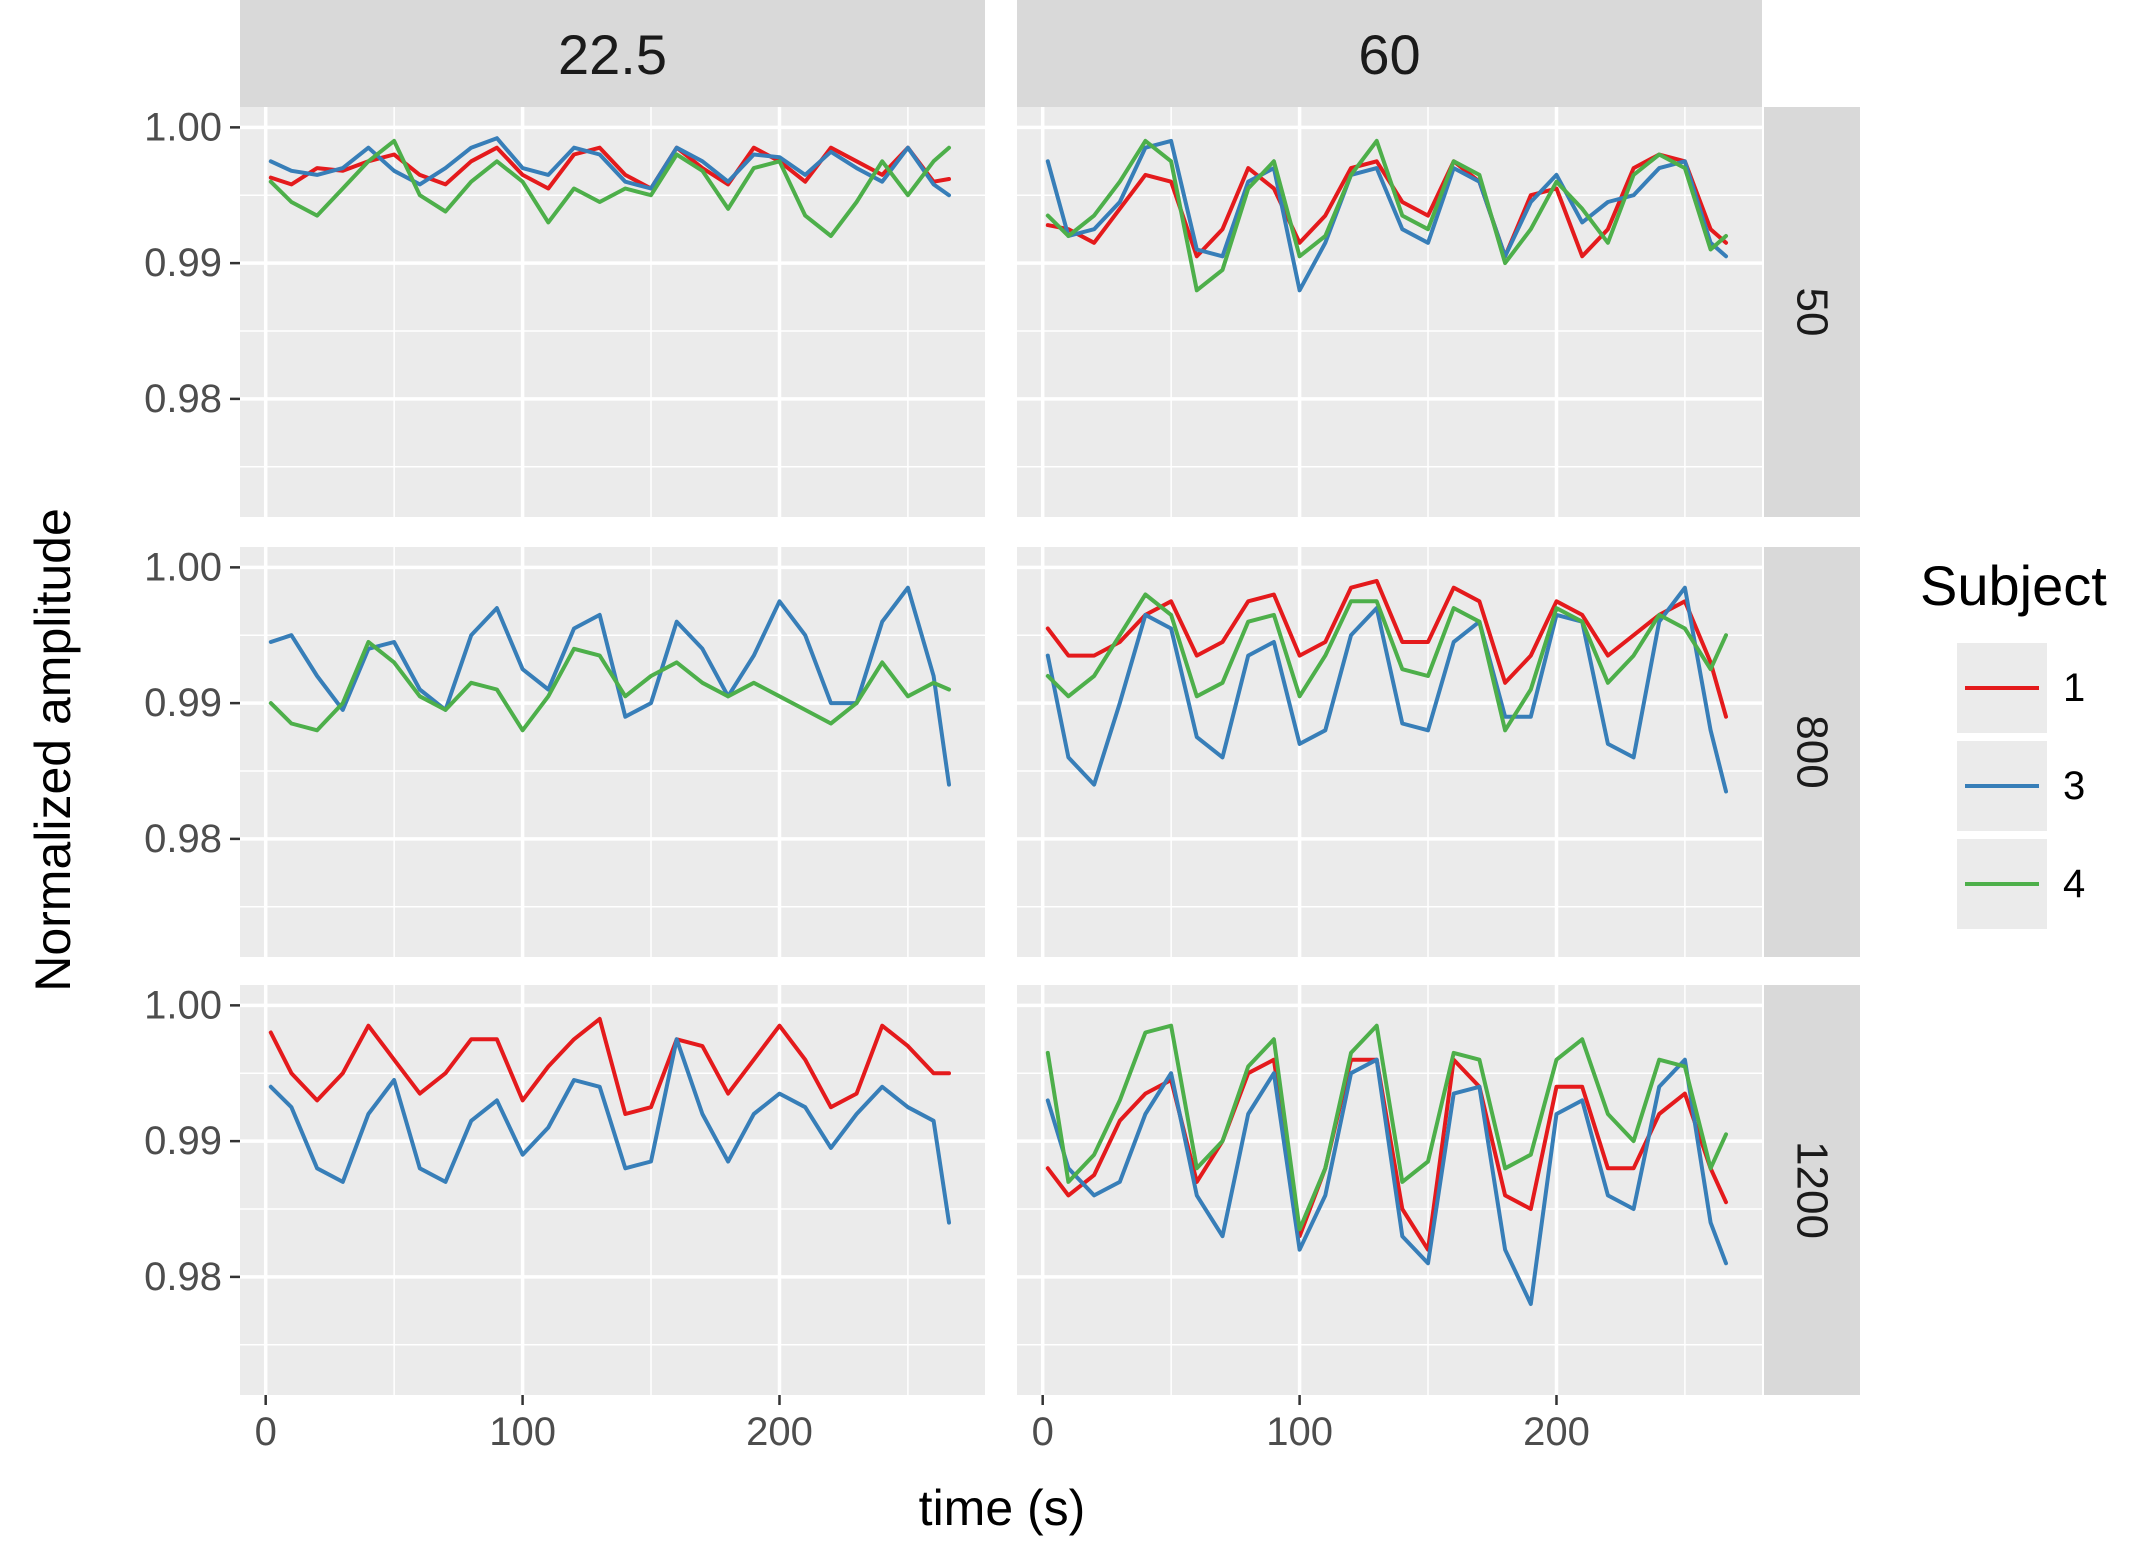  I want to click on x-axis-title: time (s), so click(1002, 1508).